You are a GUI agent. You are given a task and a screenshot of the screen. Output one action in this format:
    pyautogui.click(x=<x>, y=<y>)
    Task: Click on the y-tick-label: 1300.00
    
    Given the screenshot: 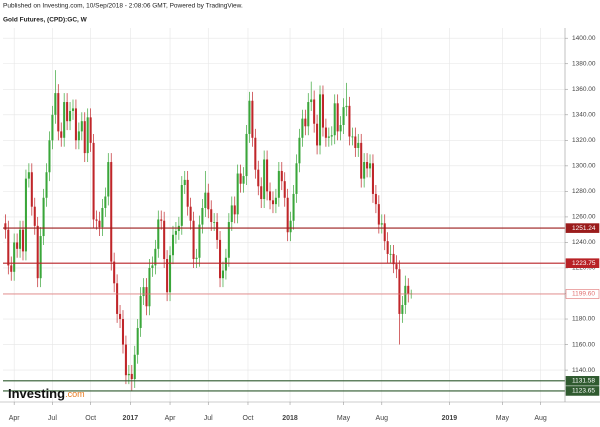 What is the action you would take?
    pyautogui.click(x=584, y=166)
    